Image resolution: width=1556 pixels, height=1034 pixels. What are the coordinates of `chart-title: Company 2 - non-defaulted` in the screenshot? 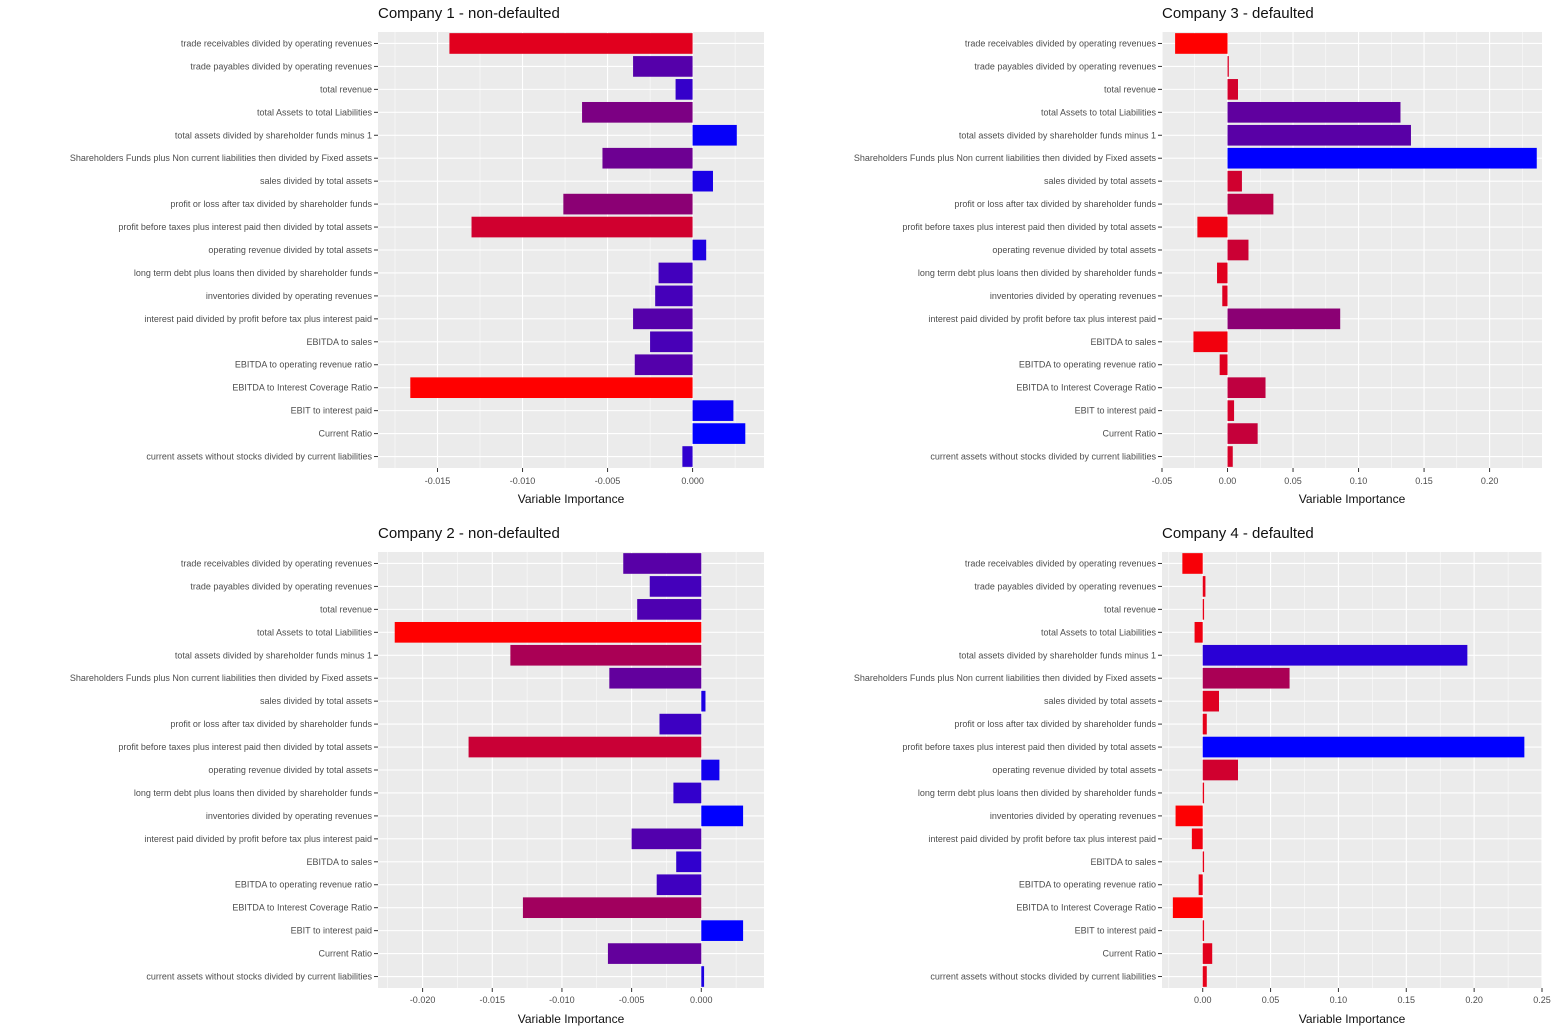 It's located at (469, 533).